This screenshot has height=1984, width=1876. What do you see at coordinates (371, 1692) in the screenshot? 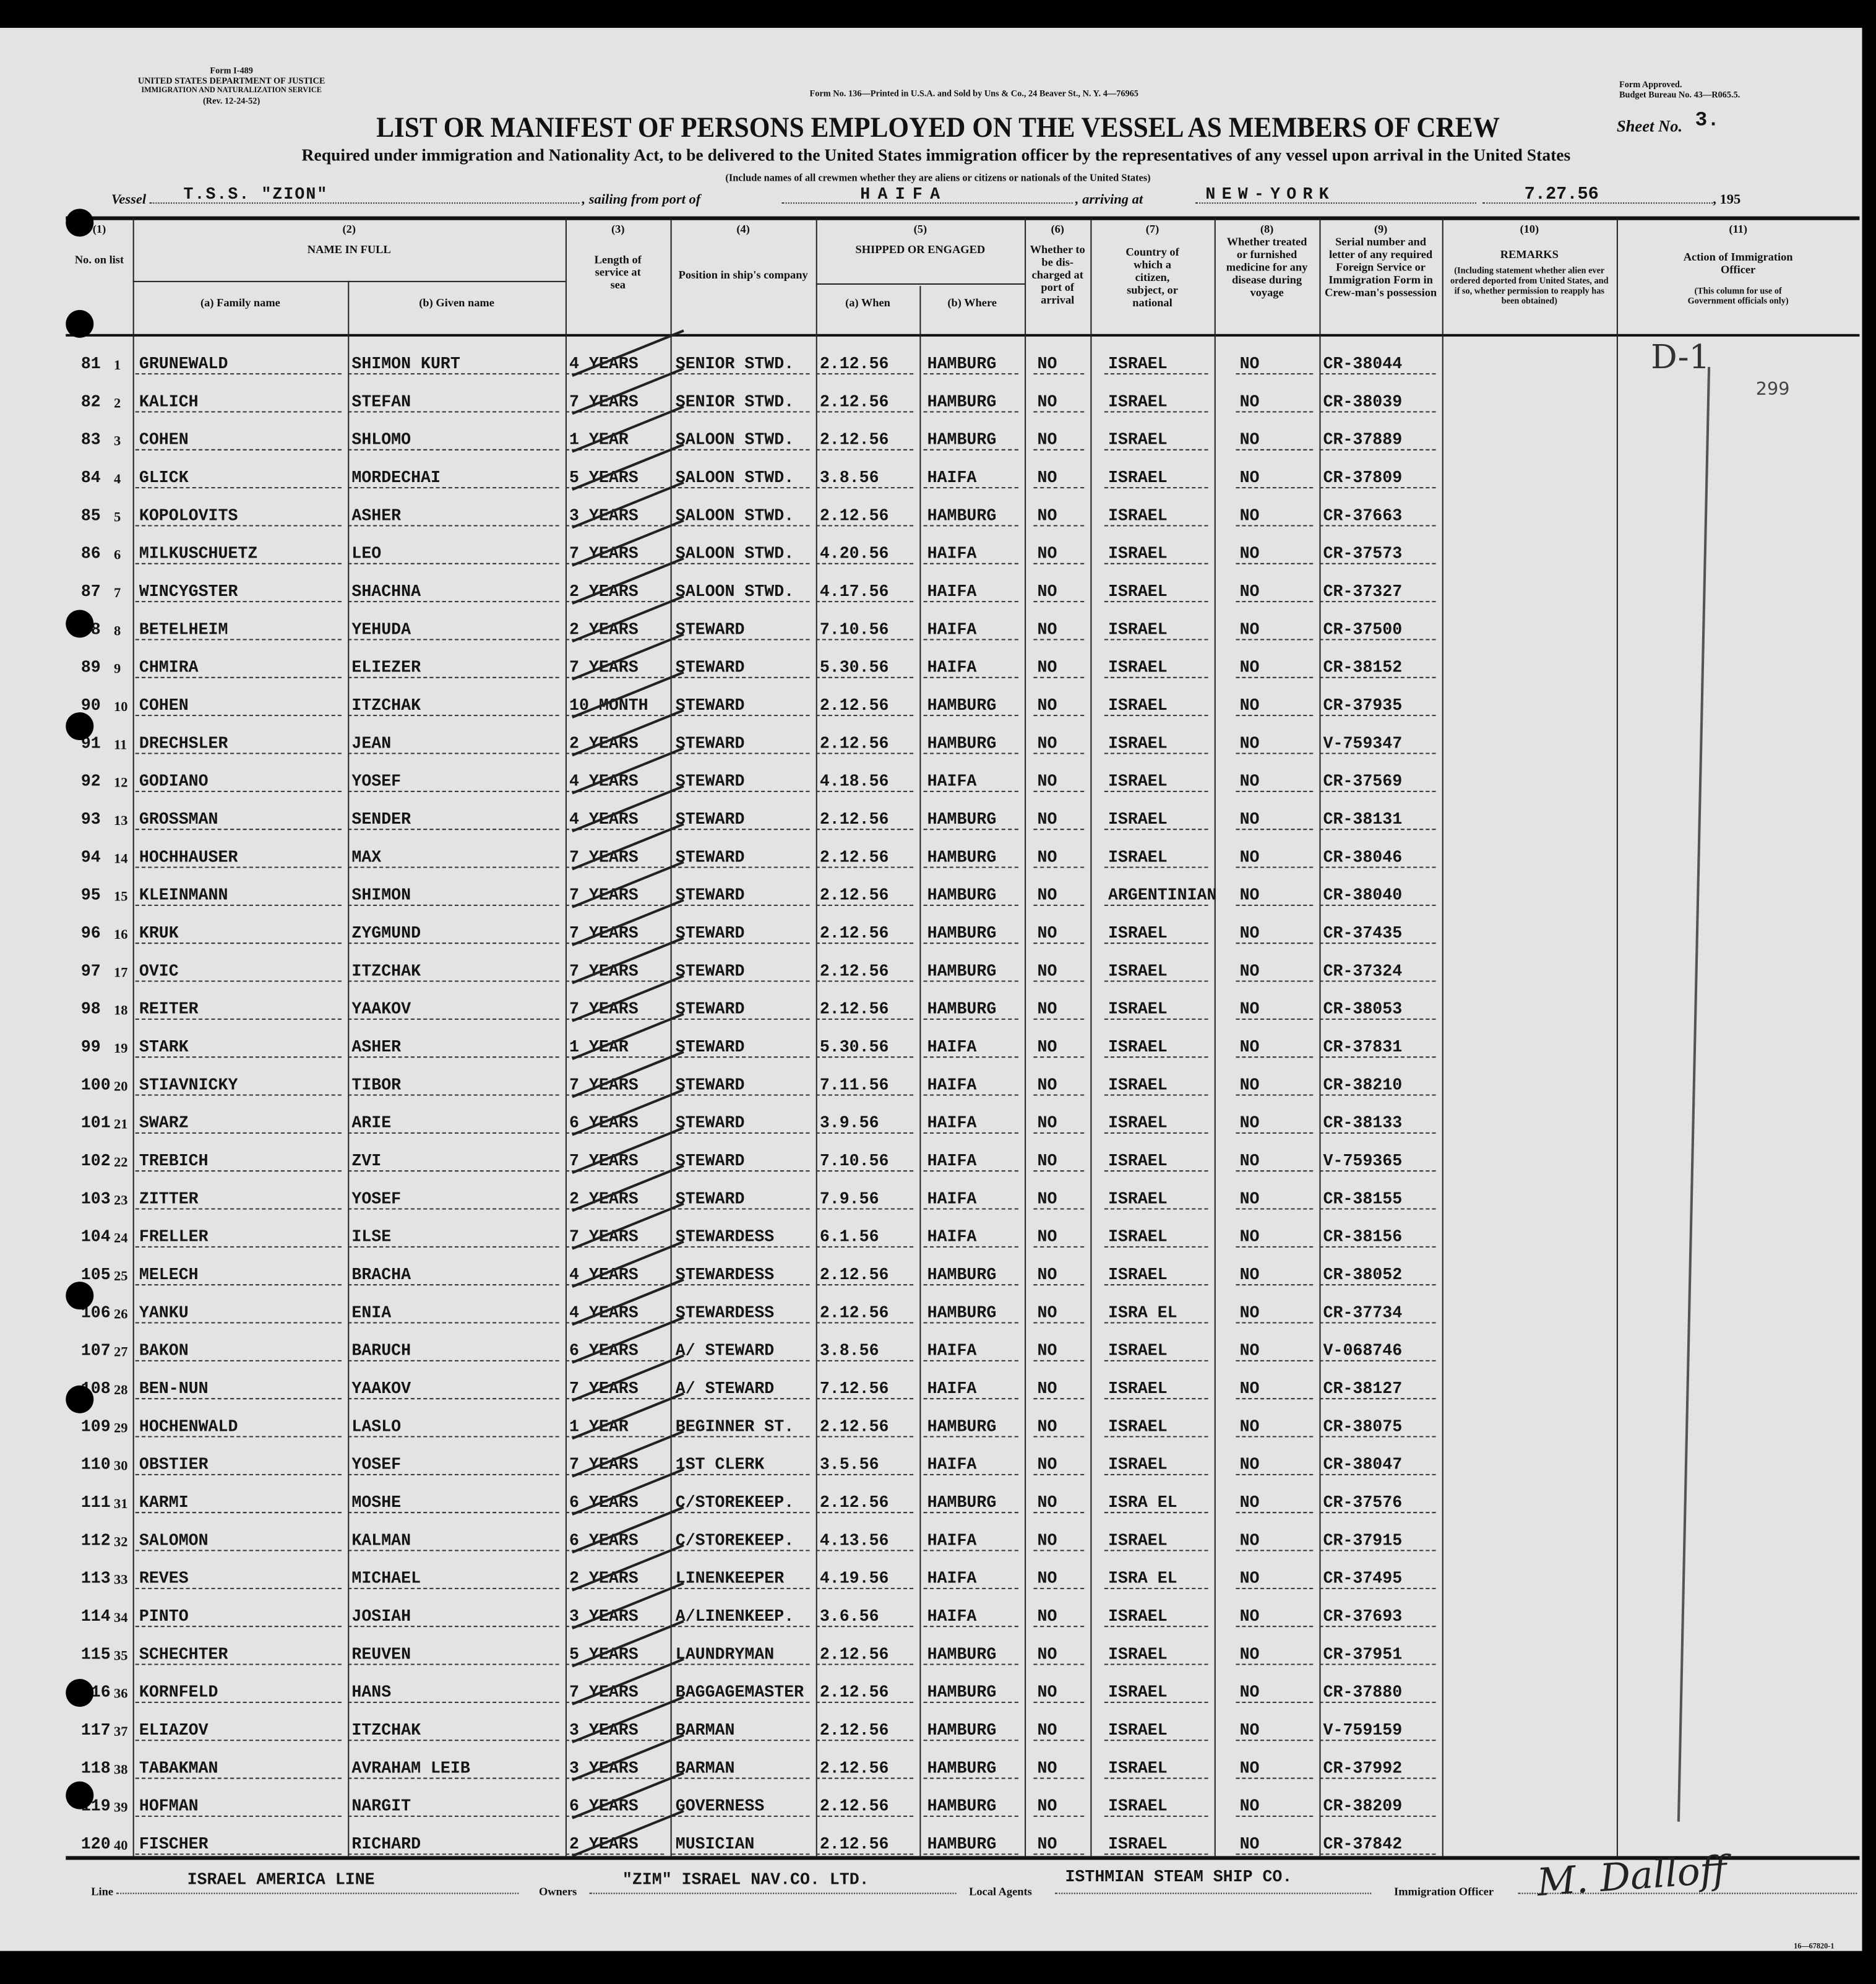
I see `given-name: HANS` at bounding box center [371, 1692].